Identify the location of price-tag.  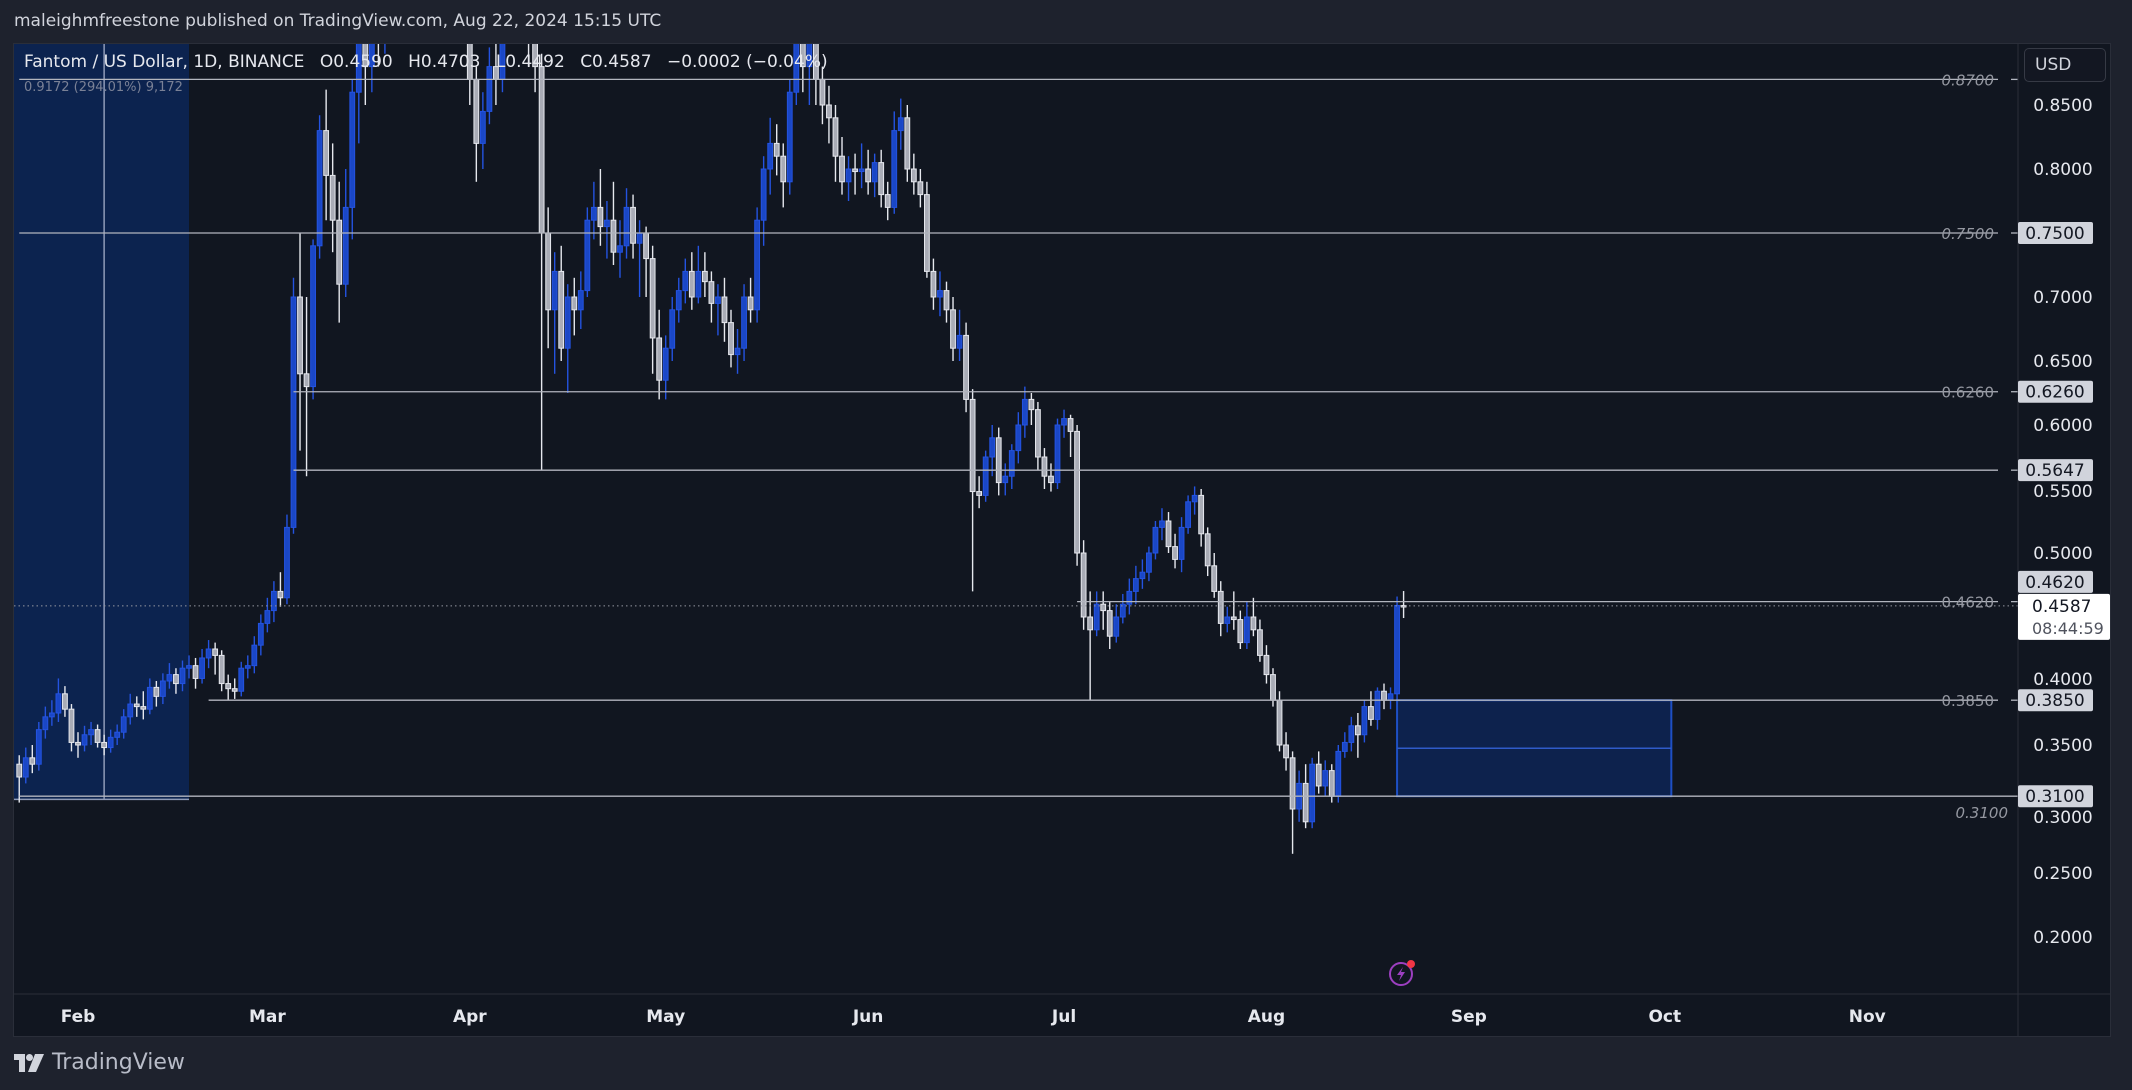
(2055, 470).